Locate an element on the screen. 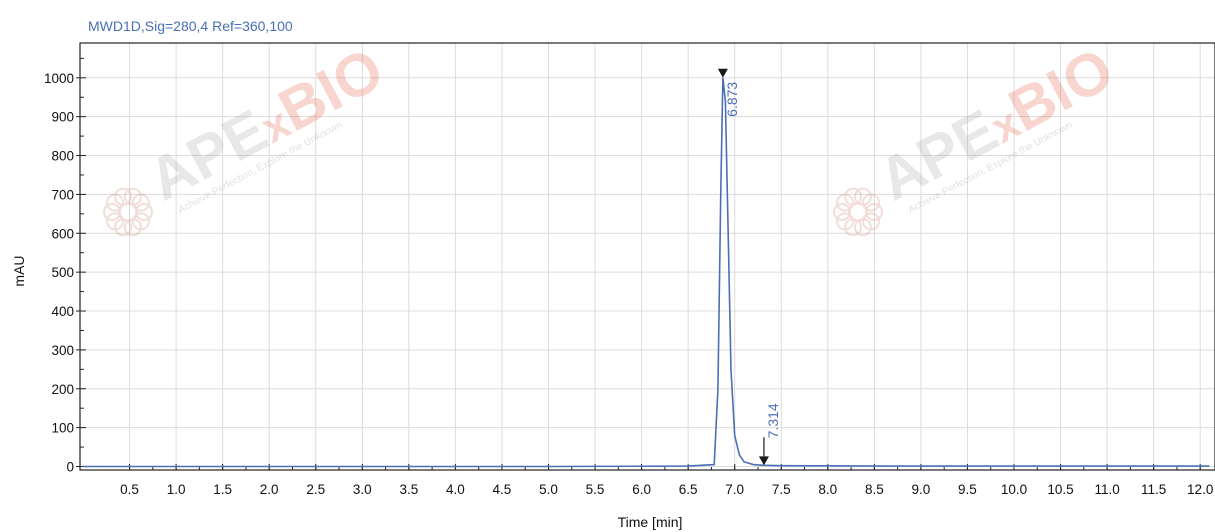 The width and height of the screenshot is (1215, 532). x-tick-label: 4.0 is located at coordinates (455, 489).